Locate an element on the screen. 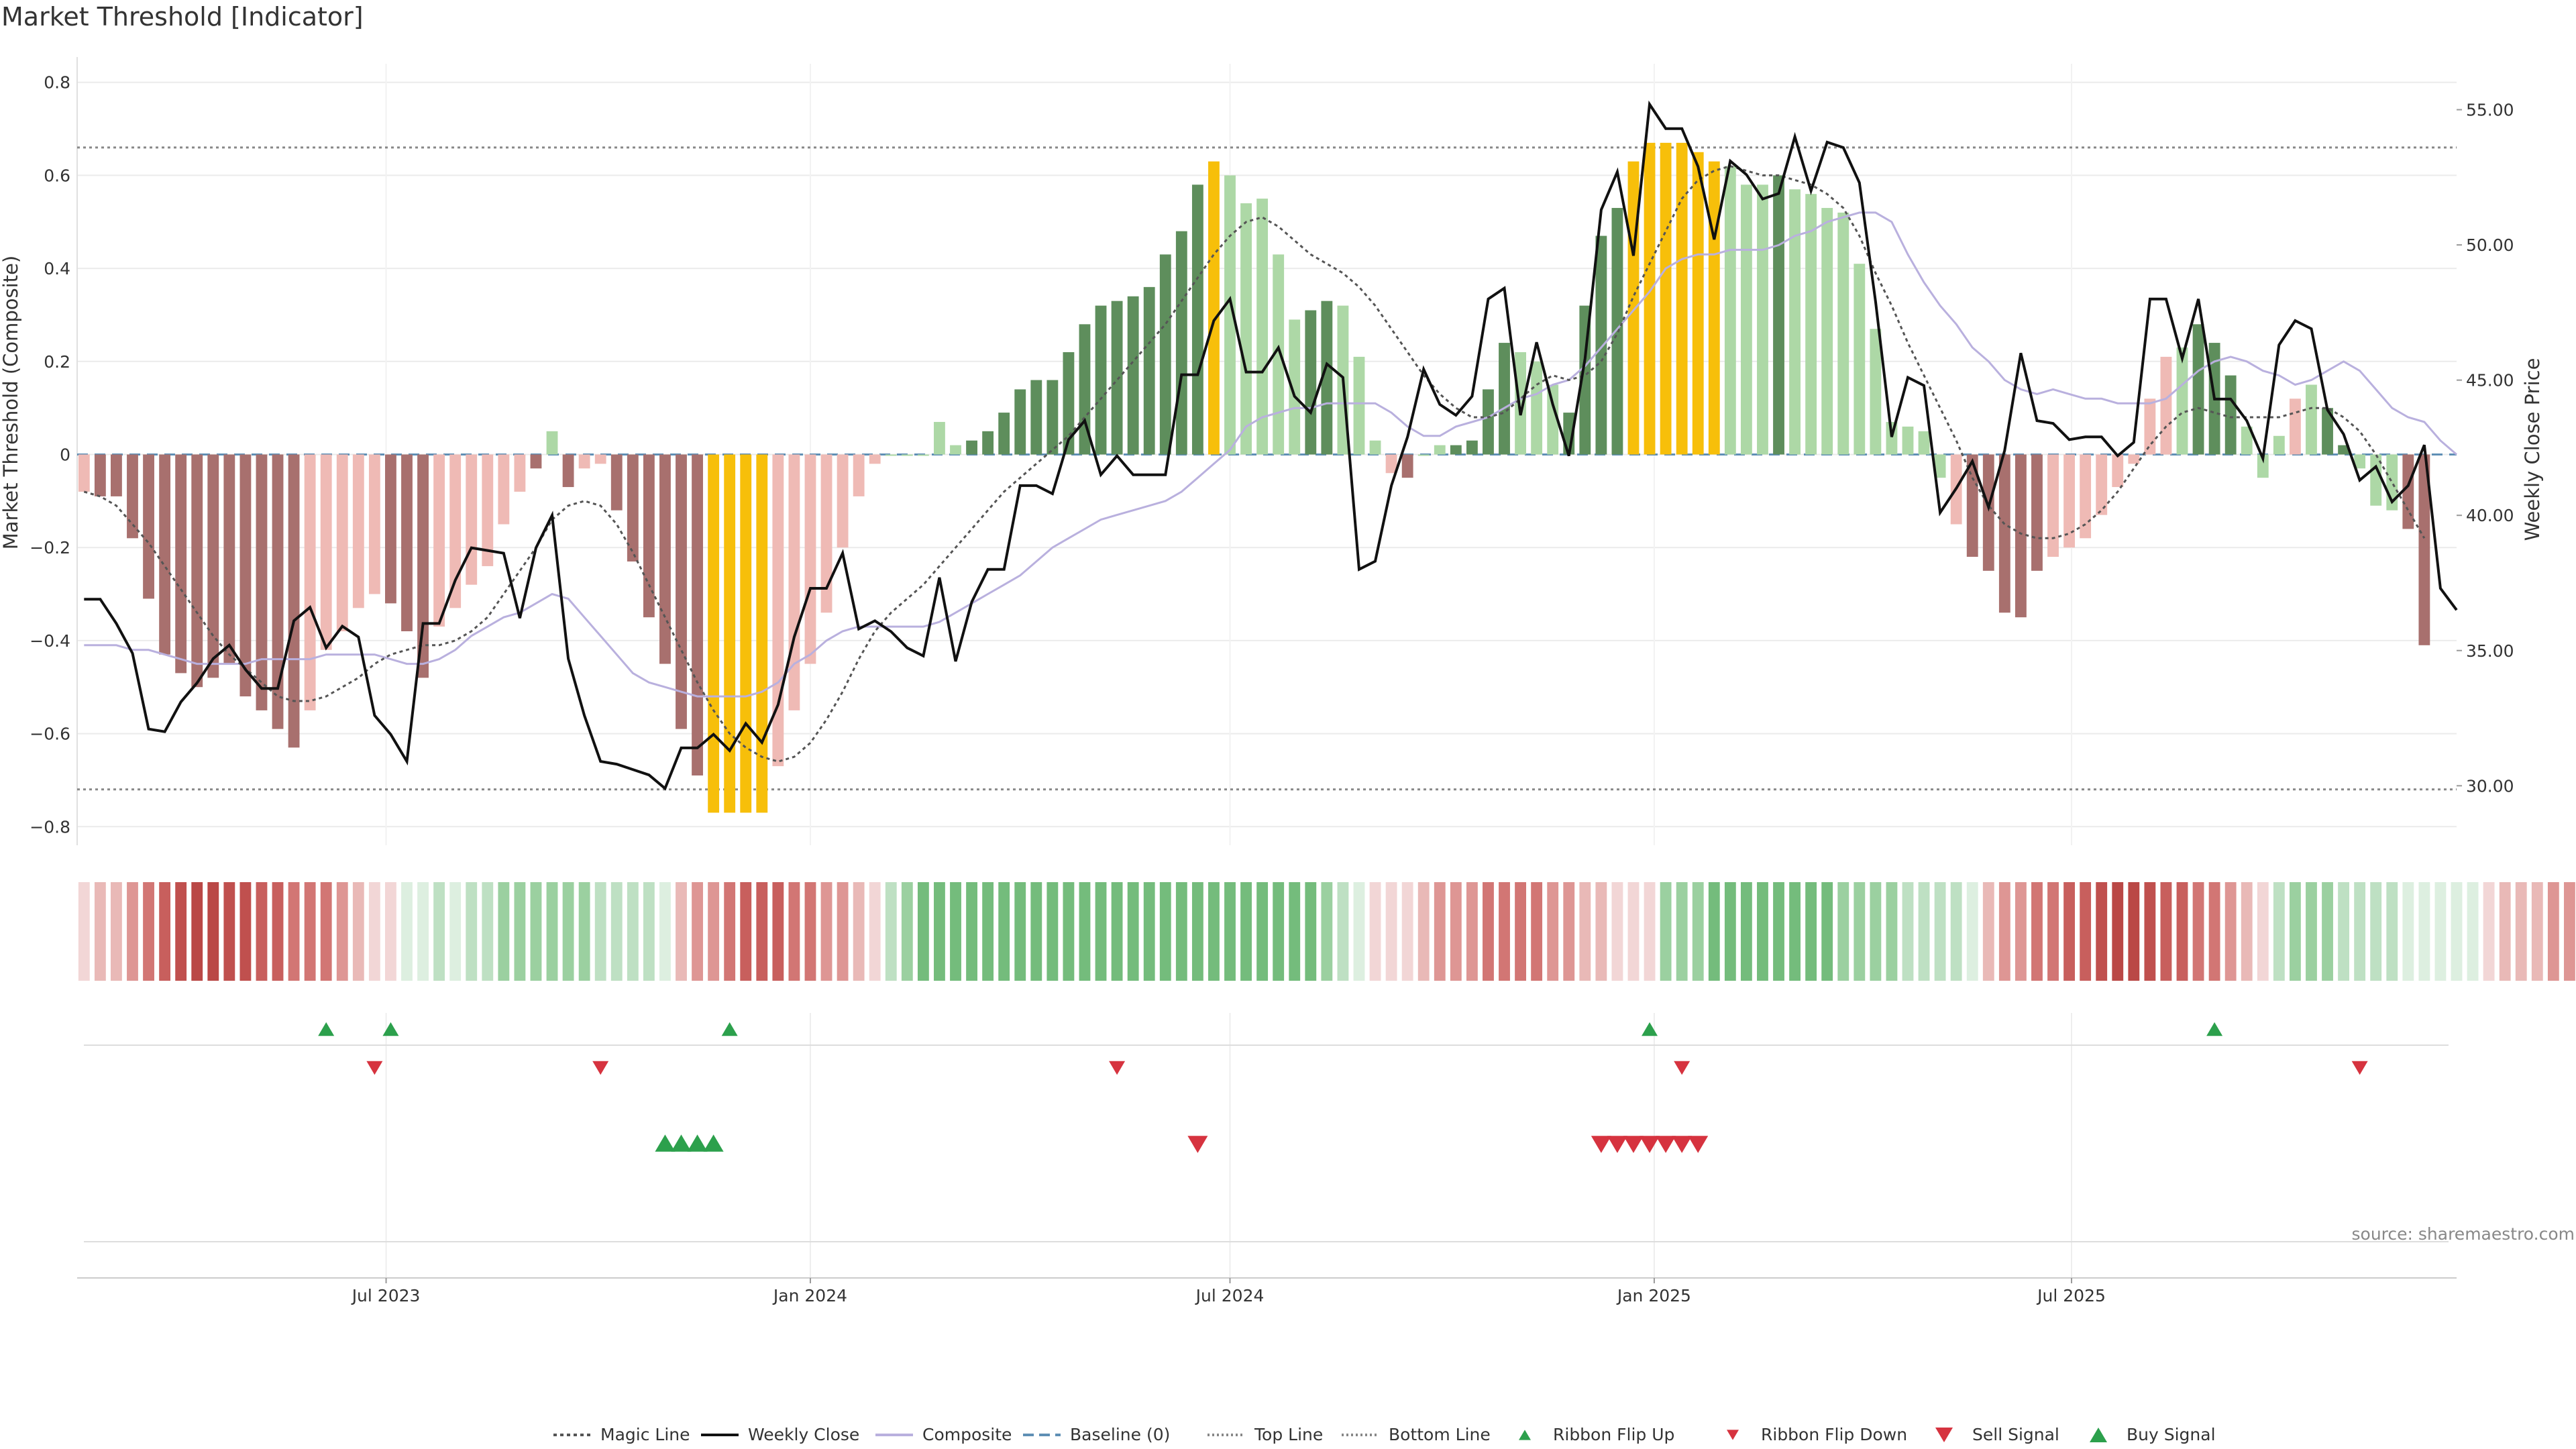 This screenshot has width=2576, height=1449. legend-label: Ribbon Flip Down is located at coordinates (1834, 1434).